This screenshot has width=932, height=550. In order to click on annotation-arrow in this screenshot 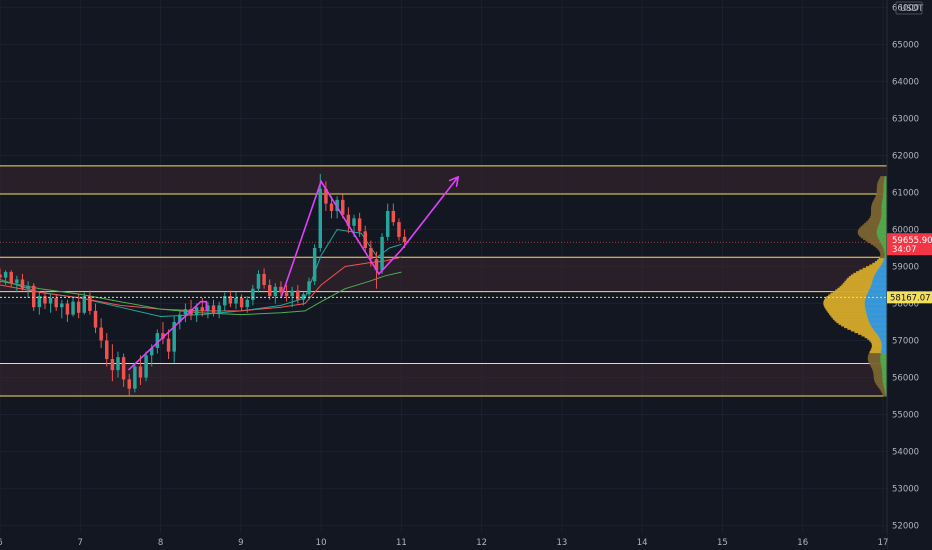, I will do `click(369, 238)`.